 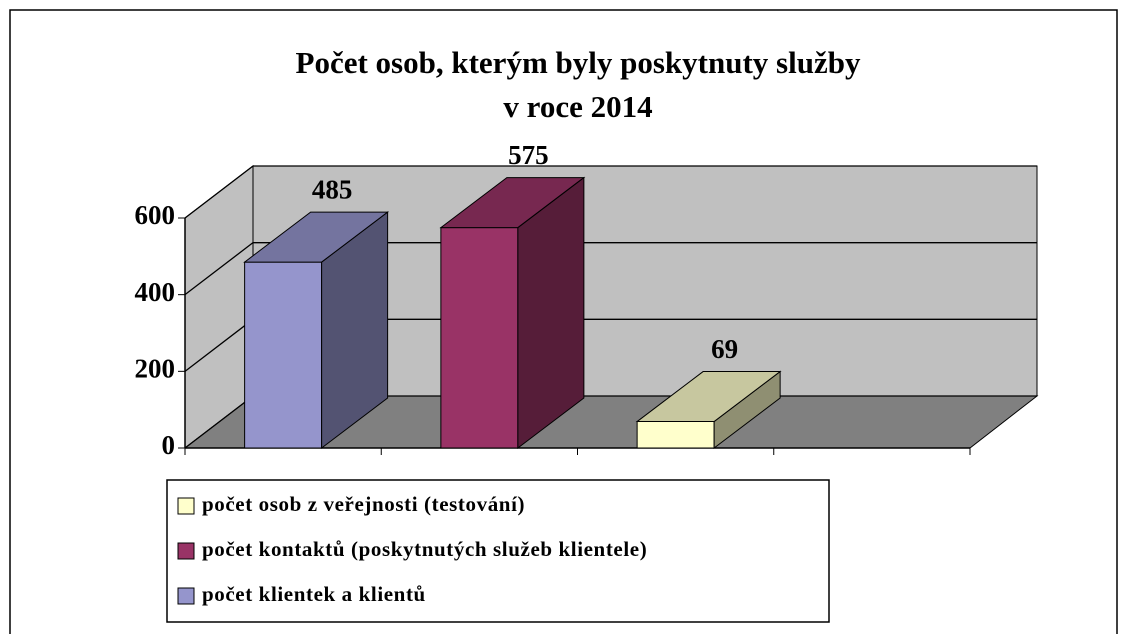 I want to click on y-tick-label: 600, so click(x=155, y=215).